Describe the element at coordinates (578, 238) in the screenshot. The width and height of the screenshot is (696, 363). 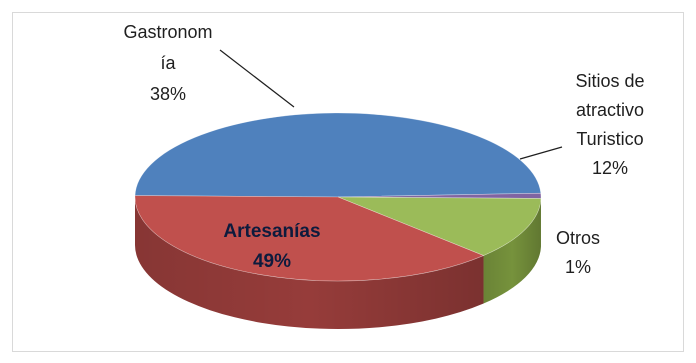
I see `slice-label-otros: Otros` at that location.